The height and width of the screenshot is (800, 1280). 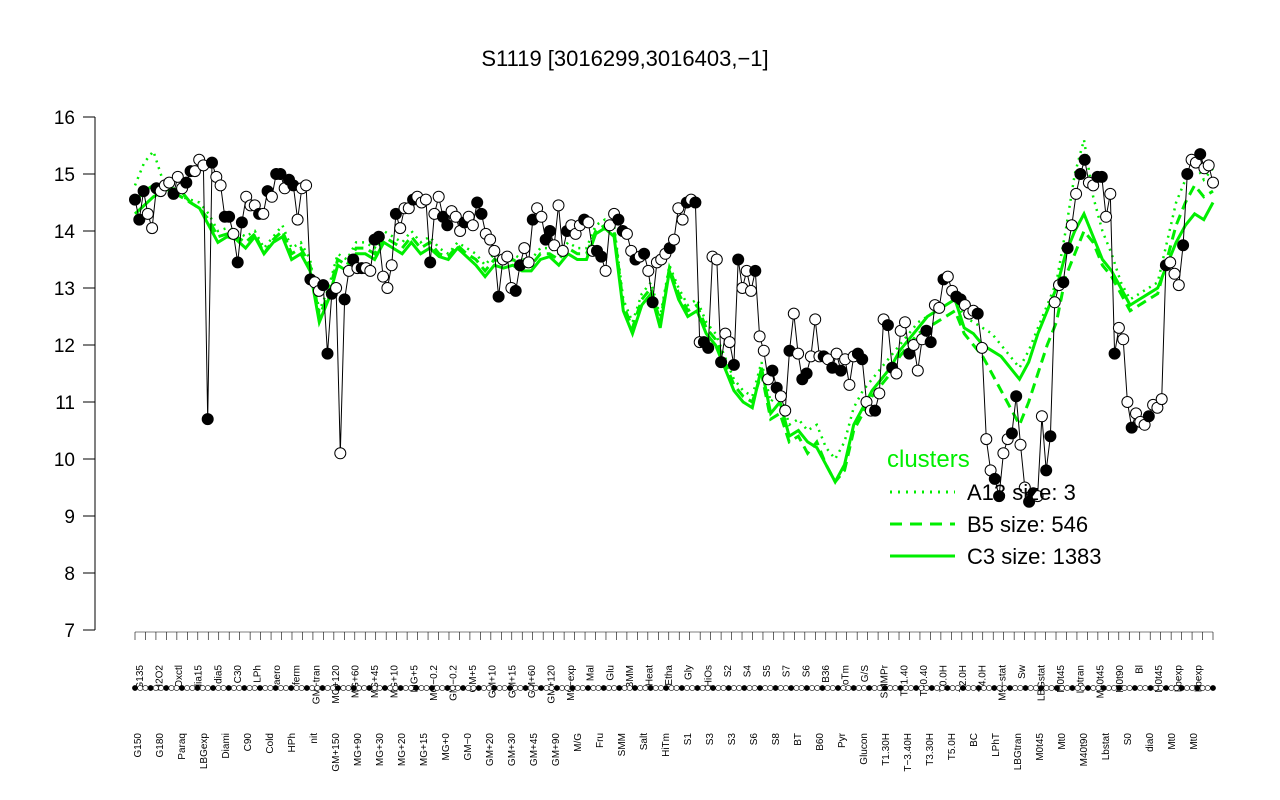 What do you see at coordinates (571, 683) in the screenshot?
I see `x-tick-label-upper: M9−exp` at bounding box center [571, 683].